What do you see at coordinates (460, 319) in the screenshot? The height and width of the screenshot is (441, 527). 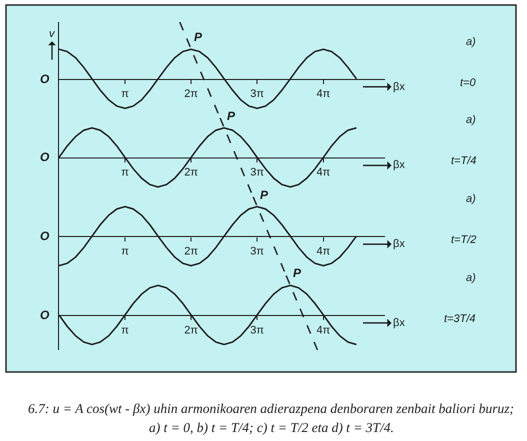 I see `text: t=3T/4` at bounding box center [460, 319].